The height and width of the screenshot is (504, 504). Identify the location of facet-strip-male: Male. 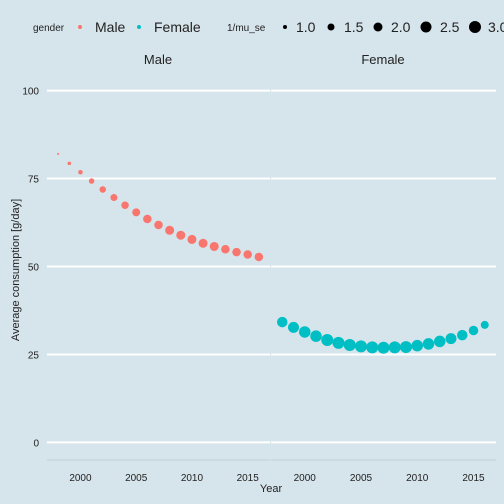
(158, 59).